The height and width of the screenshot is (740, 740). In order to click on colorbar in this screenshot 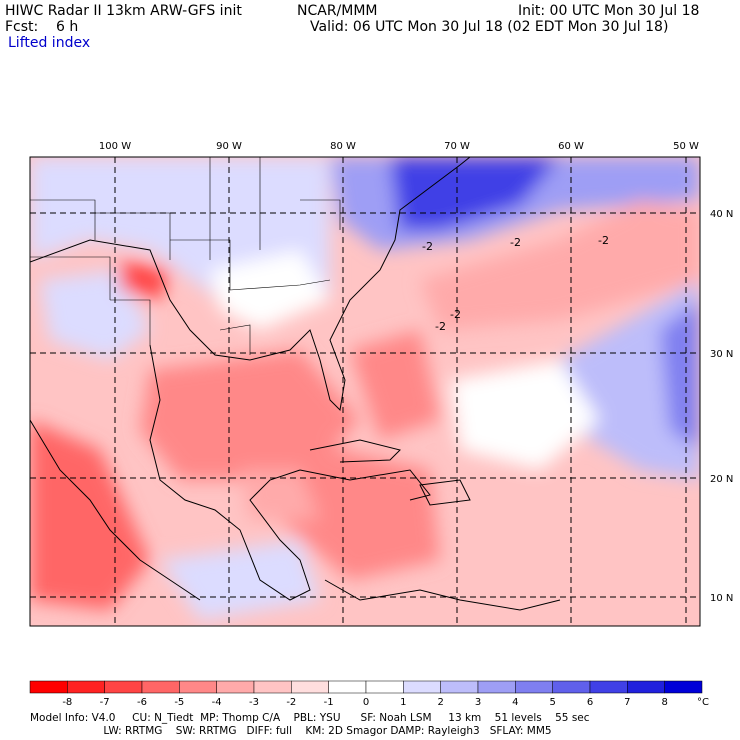, I will do `click(366, 687)`.